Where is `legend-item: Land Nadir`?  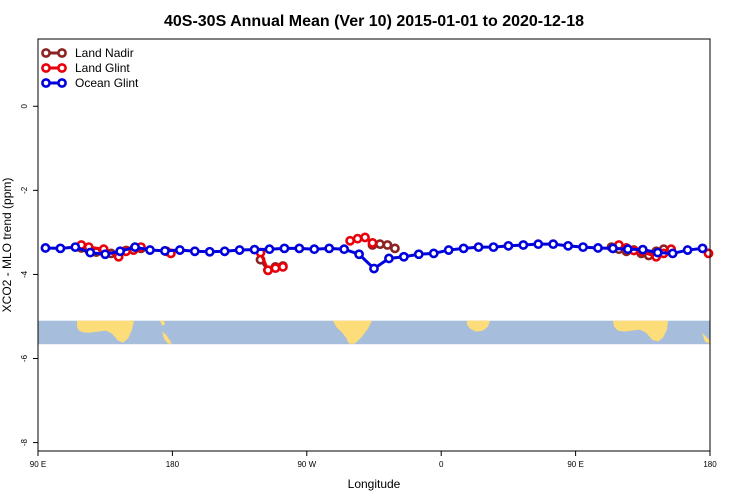
legend-item: Land Nadir is located at coordinates (87, 53).